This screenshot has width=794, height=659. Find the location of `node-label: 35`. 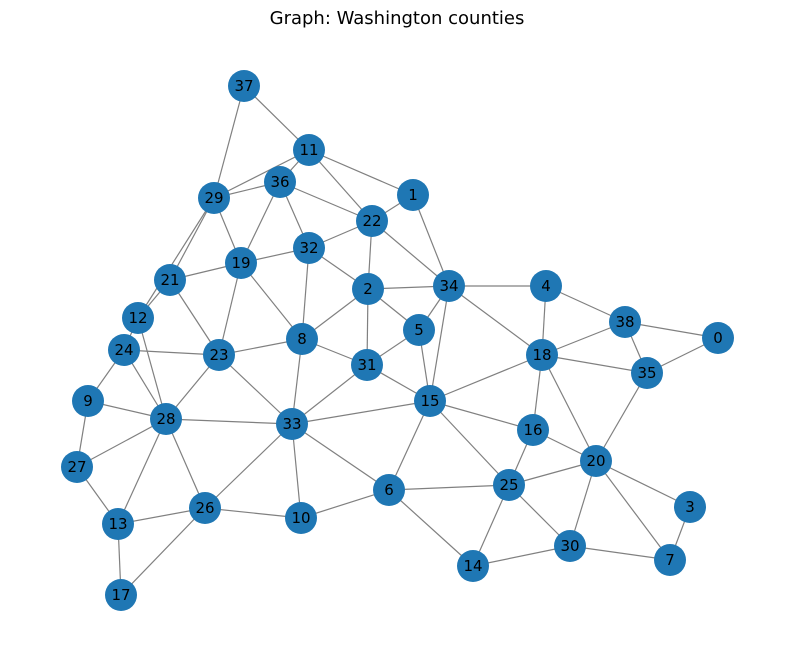

node-label: 35 is located at coordinates (646, 373).